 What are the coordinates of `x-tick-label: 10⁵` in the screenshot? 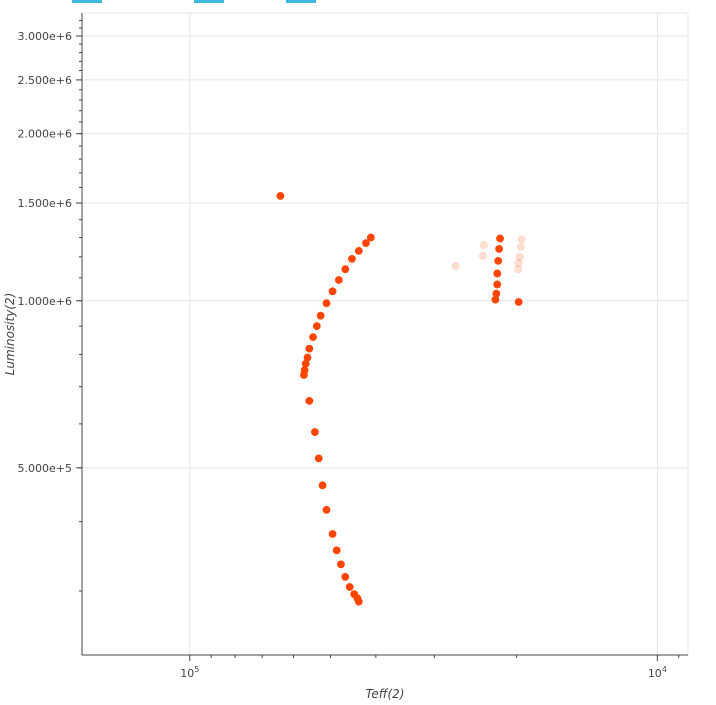 It's located at (189, 672).